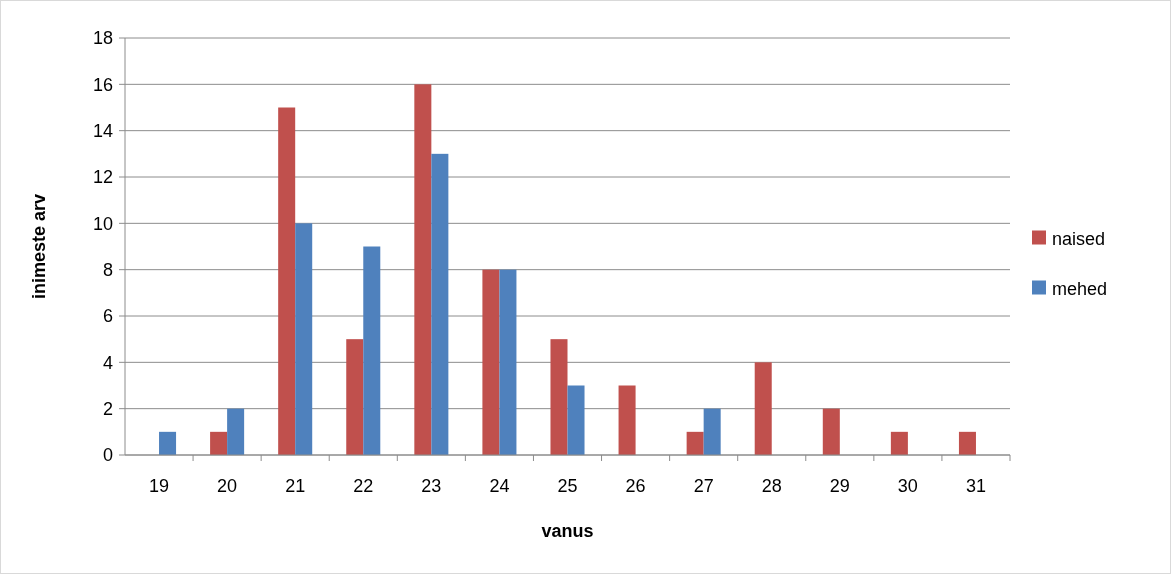 The image size is (1171, 574). Describe the element at coordinates (907, 486) in the screenshot. I see `x-tick-label: 30` at that location.